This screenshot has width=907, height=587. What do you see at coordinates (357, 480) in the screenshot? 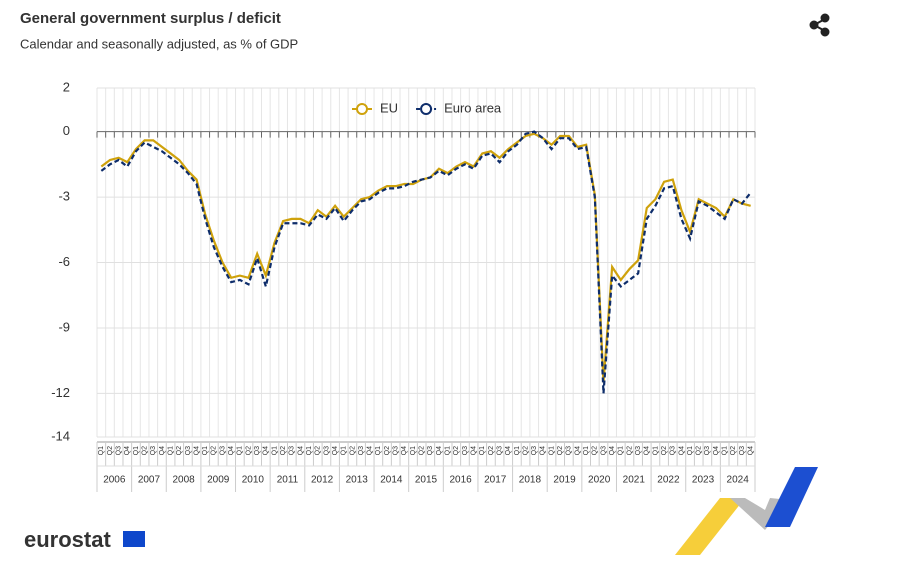
I see `x-group-label: 2013` at bounding box center [357, 480].